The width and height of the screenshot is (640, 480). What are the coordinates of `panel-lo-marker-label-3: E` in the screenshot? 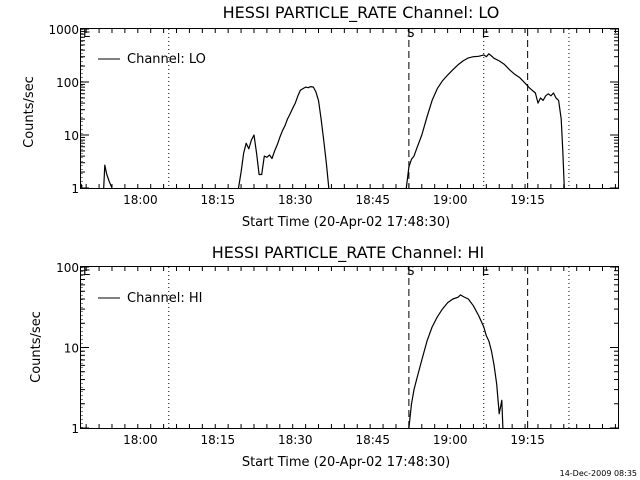 It's located at (486, 33).